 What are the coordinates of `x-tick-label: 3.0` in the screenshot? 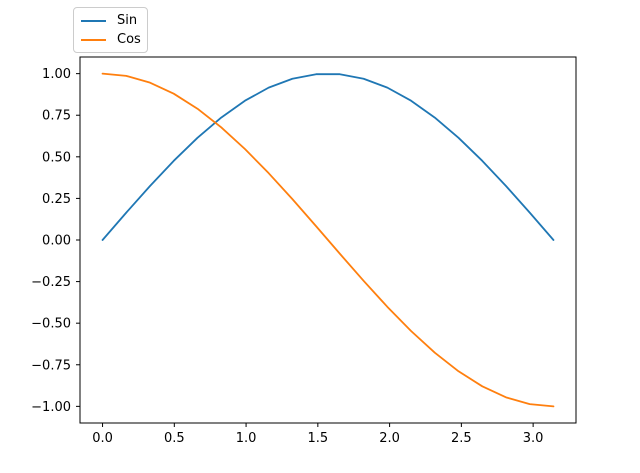 It's located at (533, 438).